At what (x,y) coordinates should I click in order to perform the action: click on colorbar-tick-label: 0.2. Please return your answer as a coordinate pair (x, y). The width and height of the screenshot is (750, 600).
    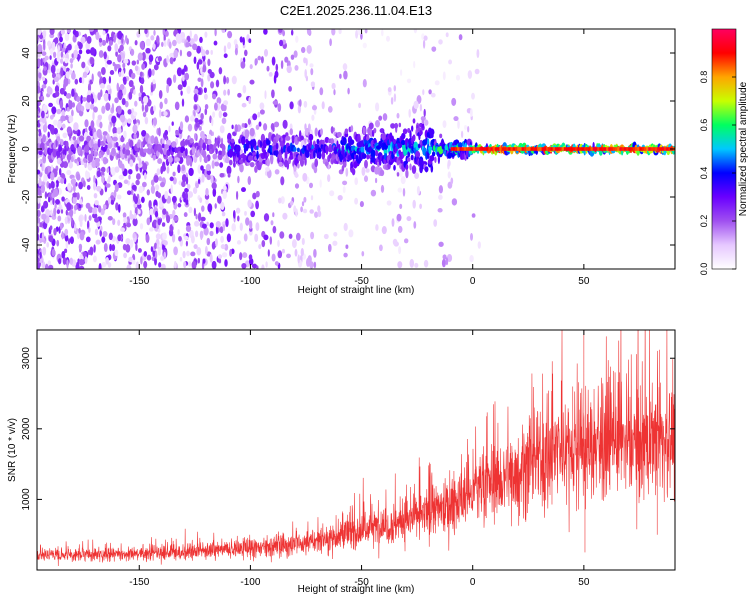
    Looking at the image, I should click on (704, 221).